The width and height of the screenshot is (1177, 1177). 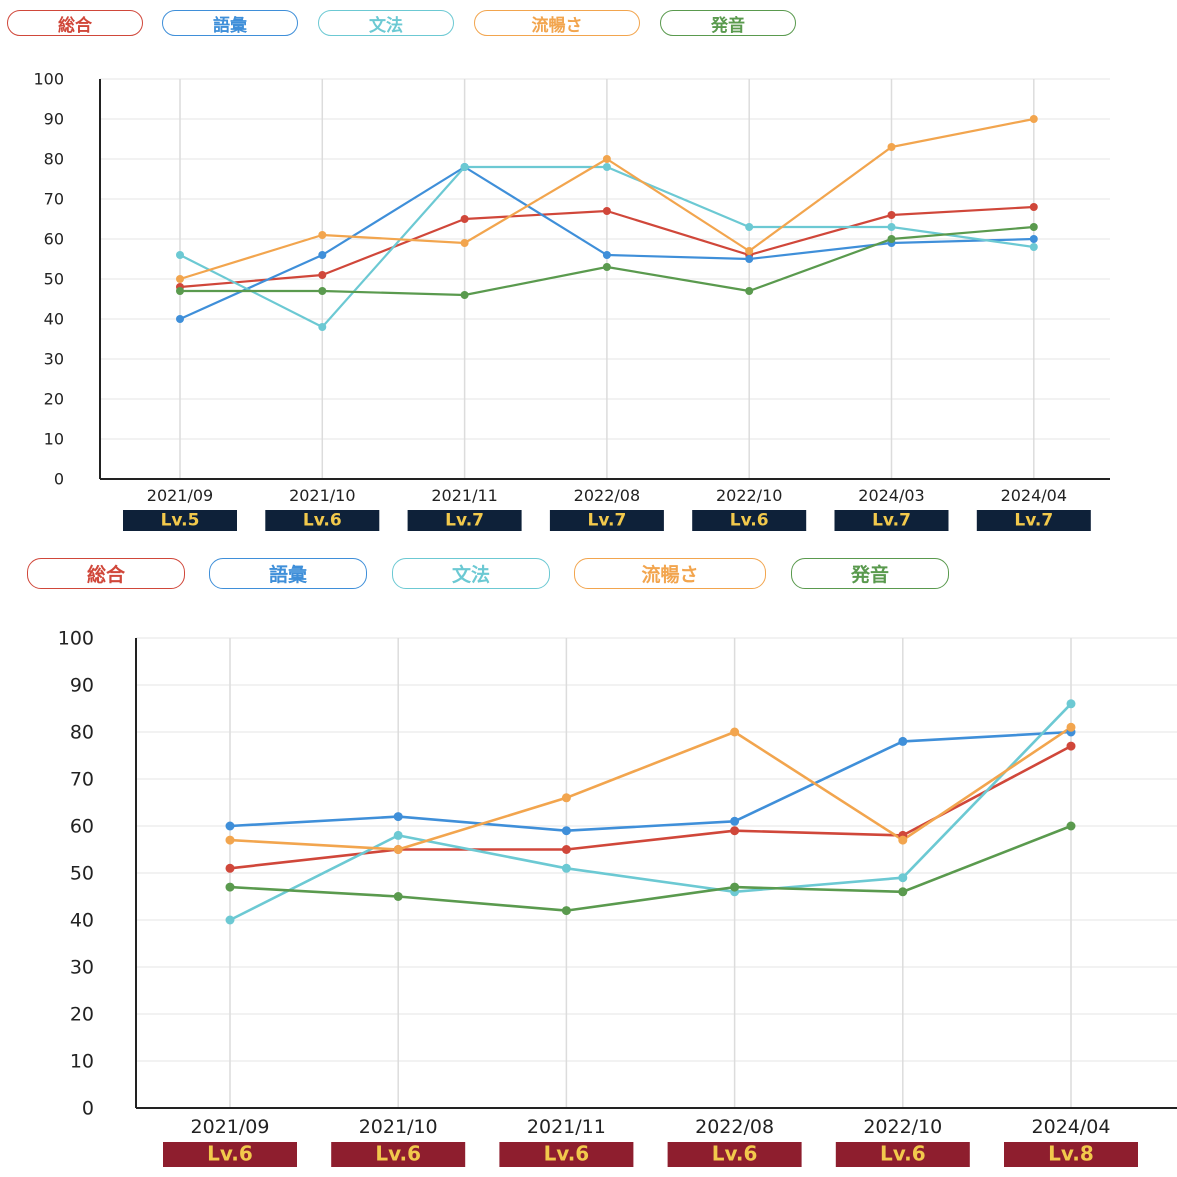 I want to click on y-tick-label: 0, so click(x=59, y=479).